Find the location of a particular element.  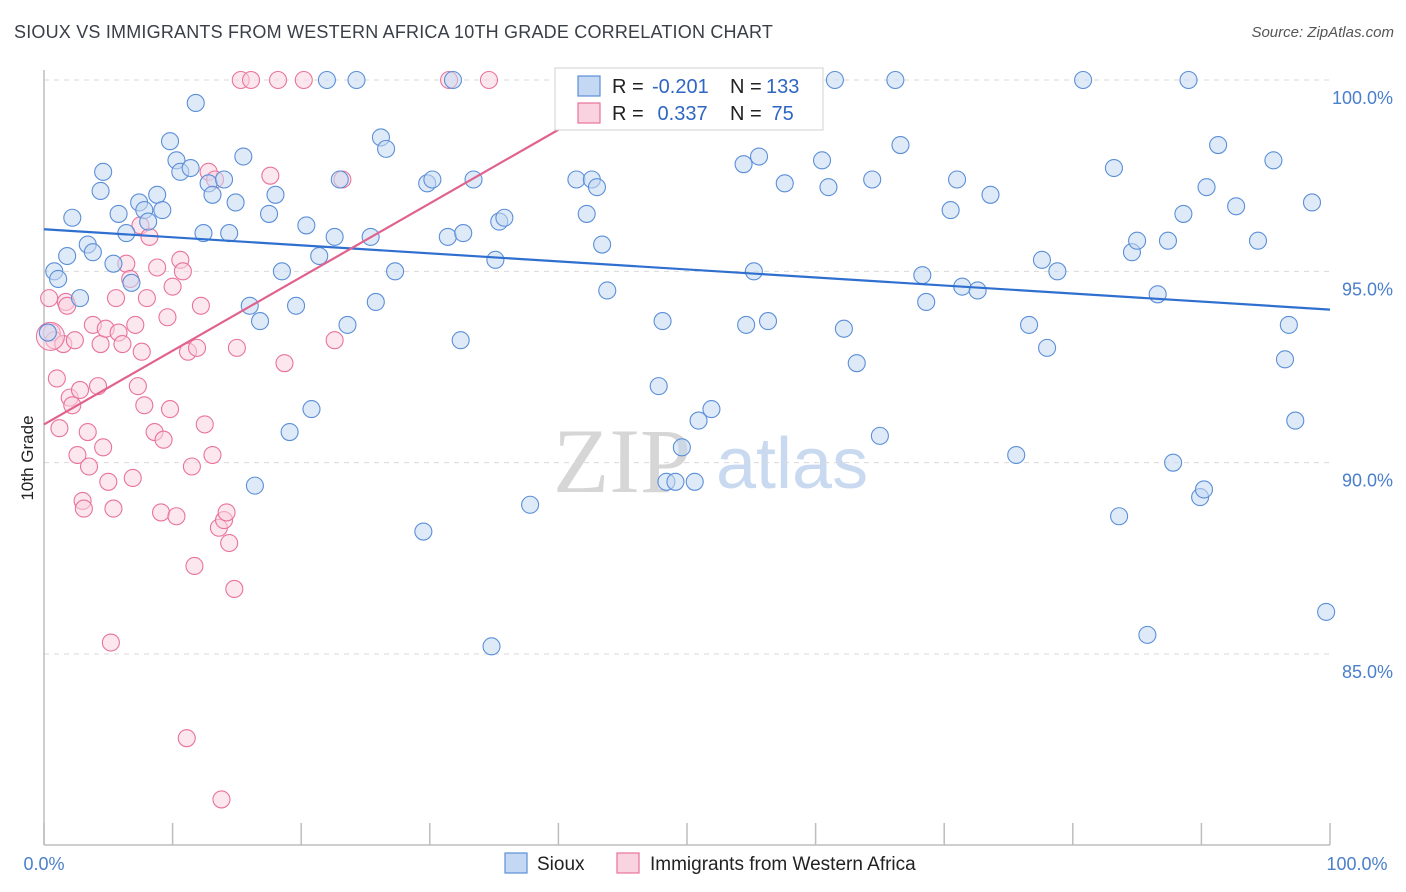

stats-n-value-sioux: 133 is located at coordinates (782, 87).